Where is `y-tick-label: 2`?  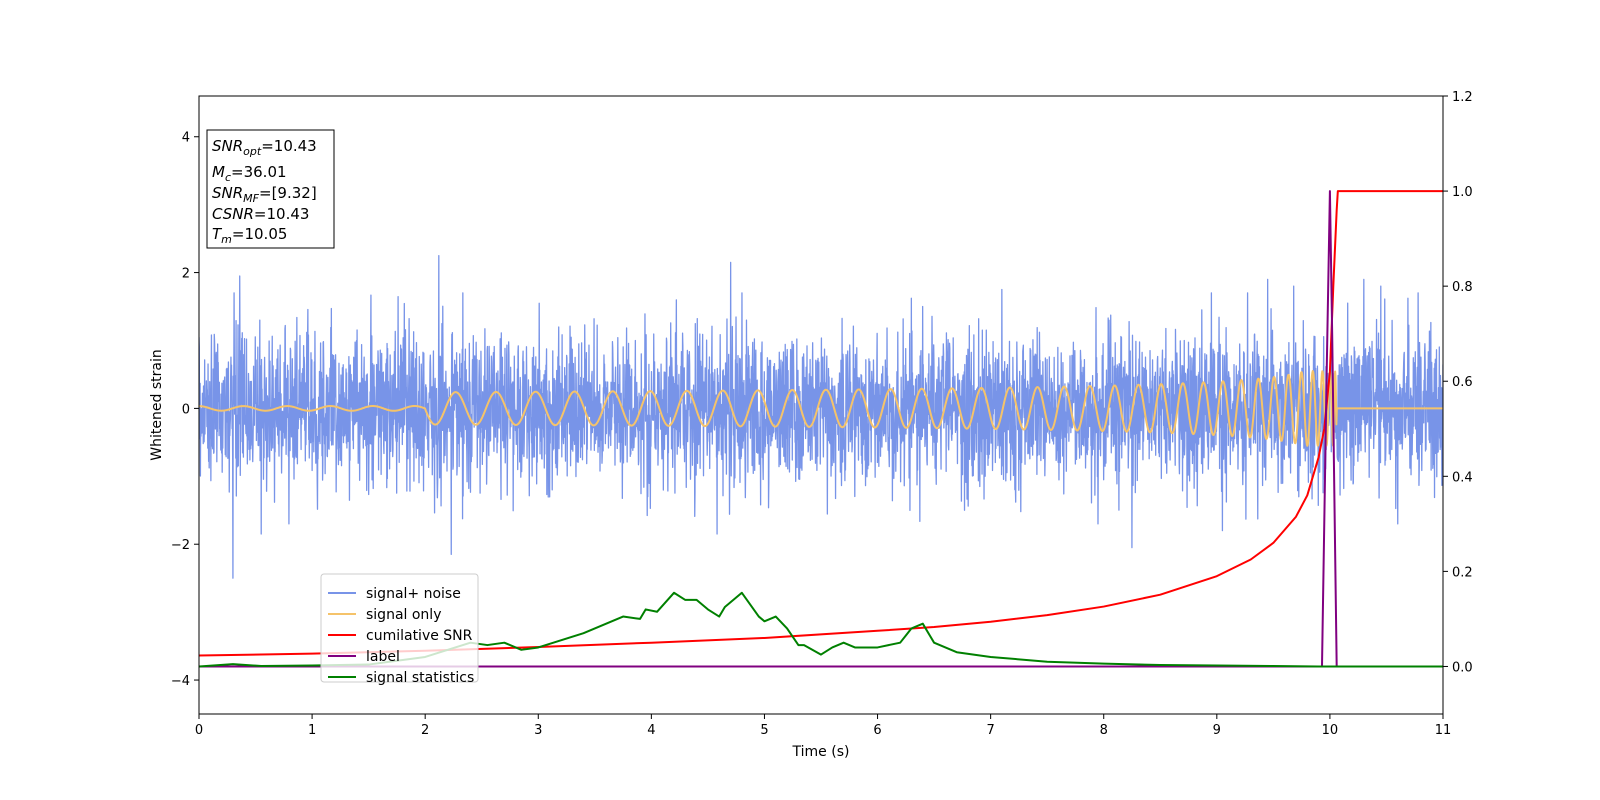 y-tick-label: 2 is located at coordinates (186, 274).